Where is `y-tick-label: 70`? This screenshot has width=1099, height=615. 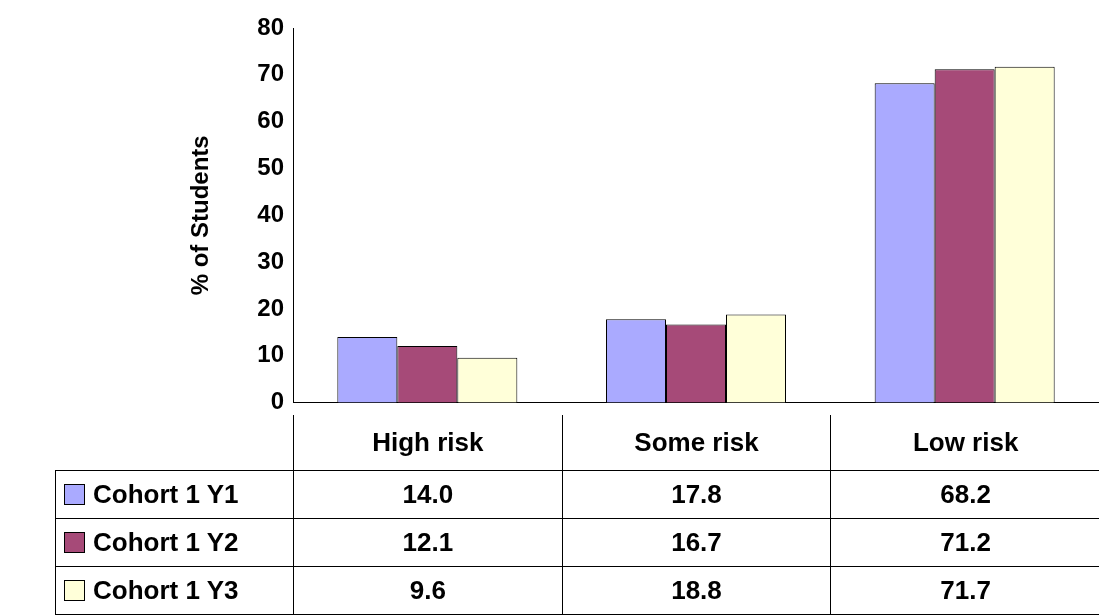 y-tick-label: 70 is located at coordinates (270, 73).